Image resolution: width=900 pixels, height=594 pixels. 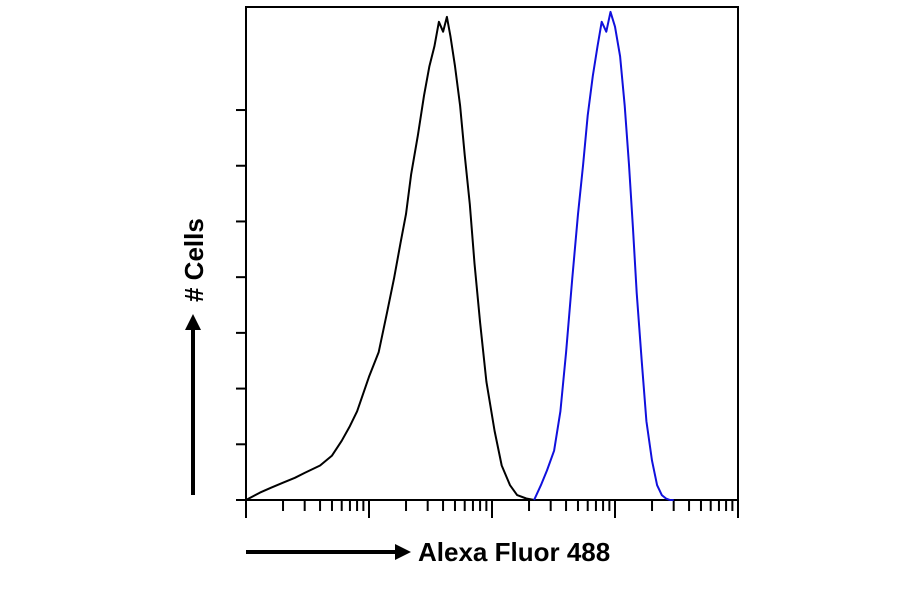 I want to click on y-axis-ticks, so click(x=241, y=305).